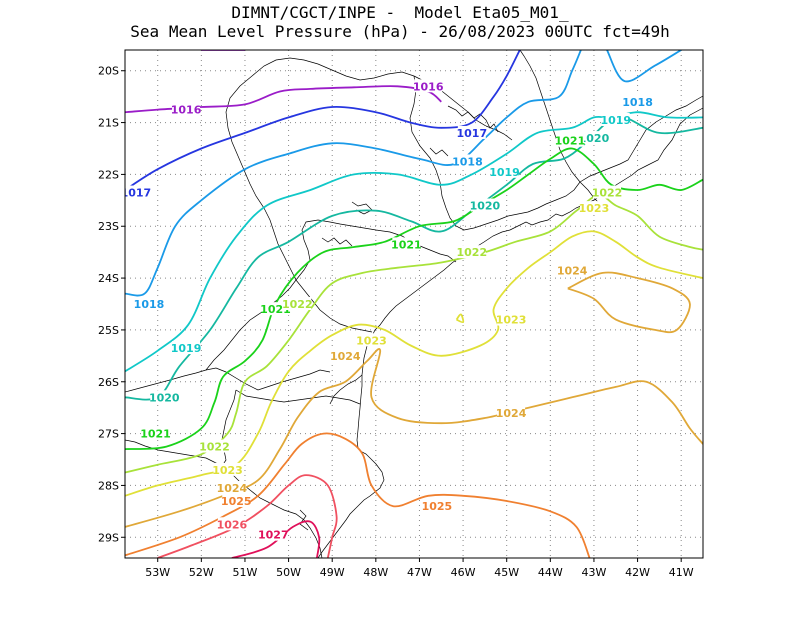 The height and width of the screenshot is (618, 800). What do you see at coordinates (637, 572) in the screenshot?
I see `lon-tick-label: 42W` at bounding box center [637, 572].